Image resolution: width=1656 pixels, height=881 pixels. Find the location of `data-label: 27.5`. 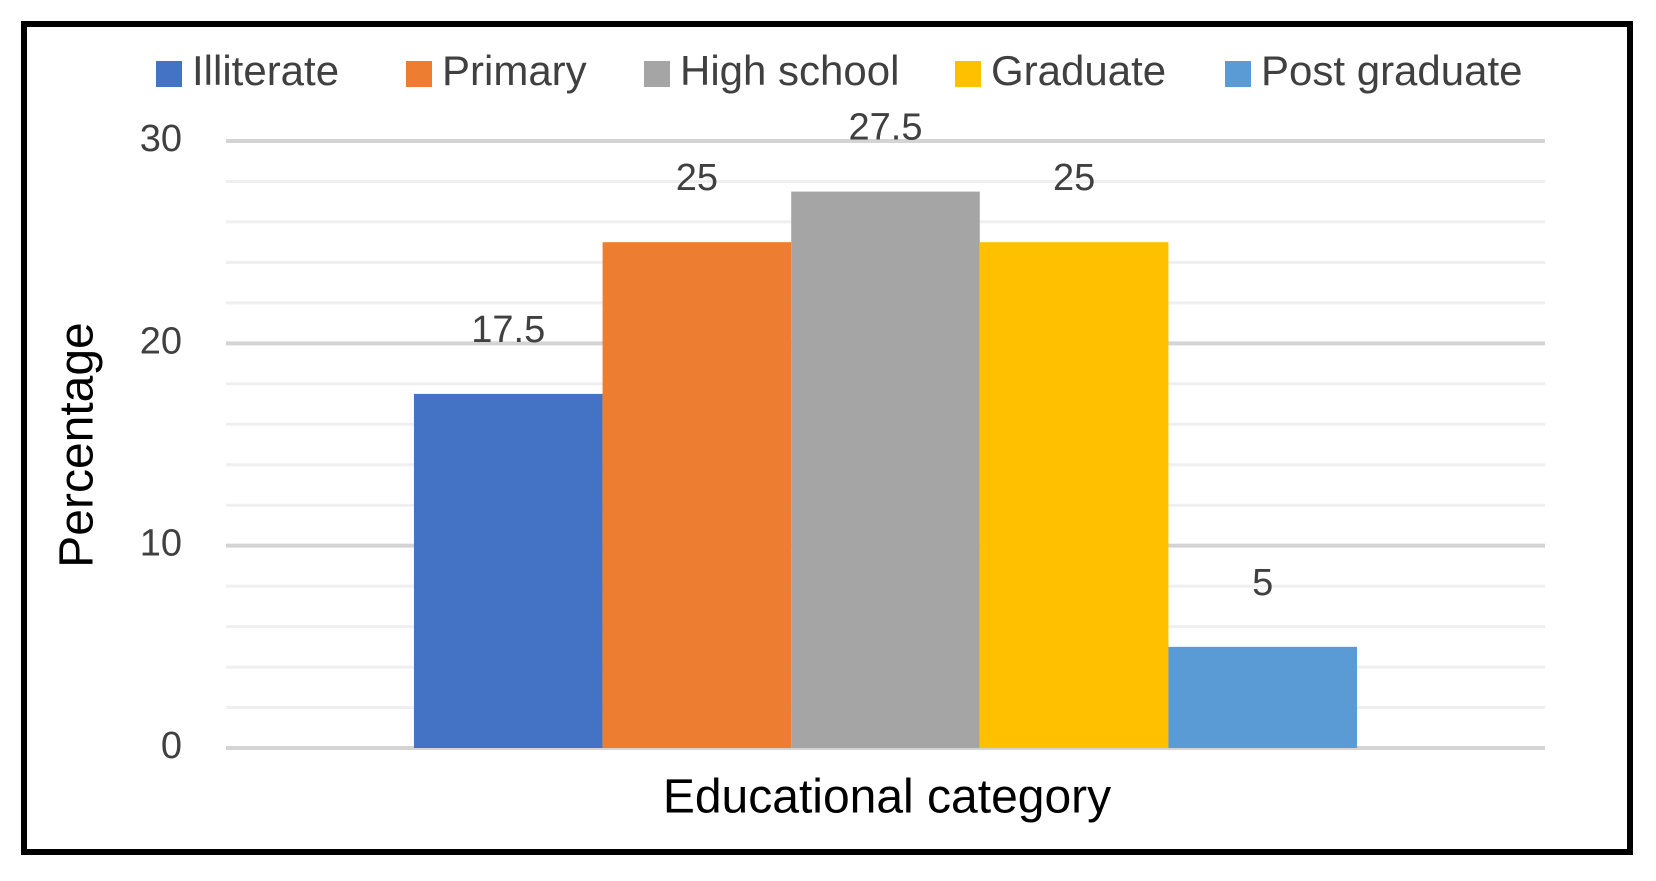

data-label: 27.5 is located at coordinates (886, 128).